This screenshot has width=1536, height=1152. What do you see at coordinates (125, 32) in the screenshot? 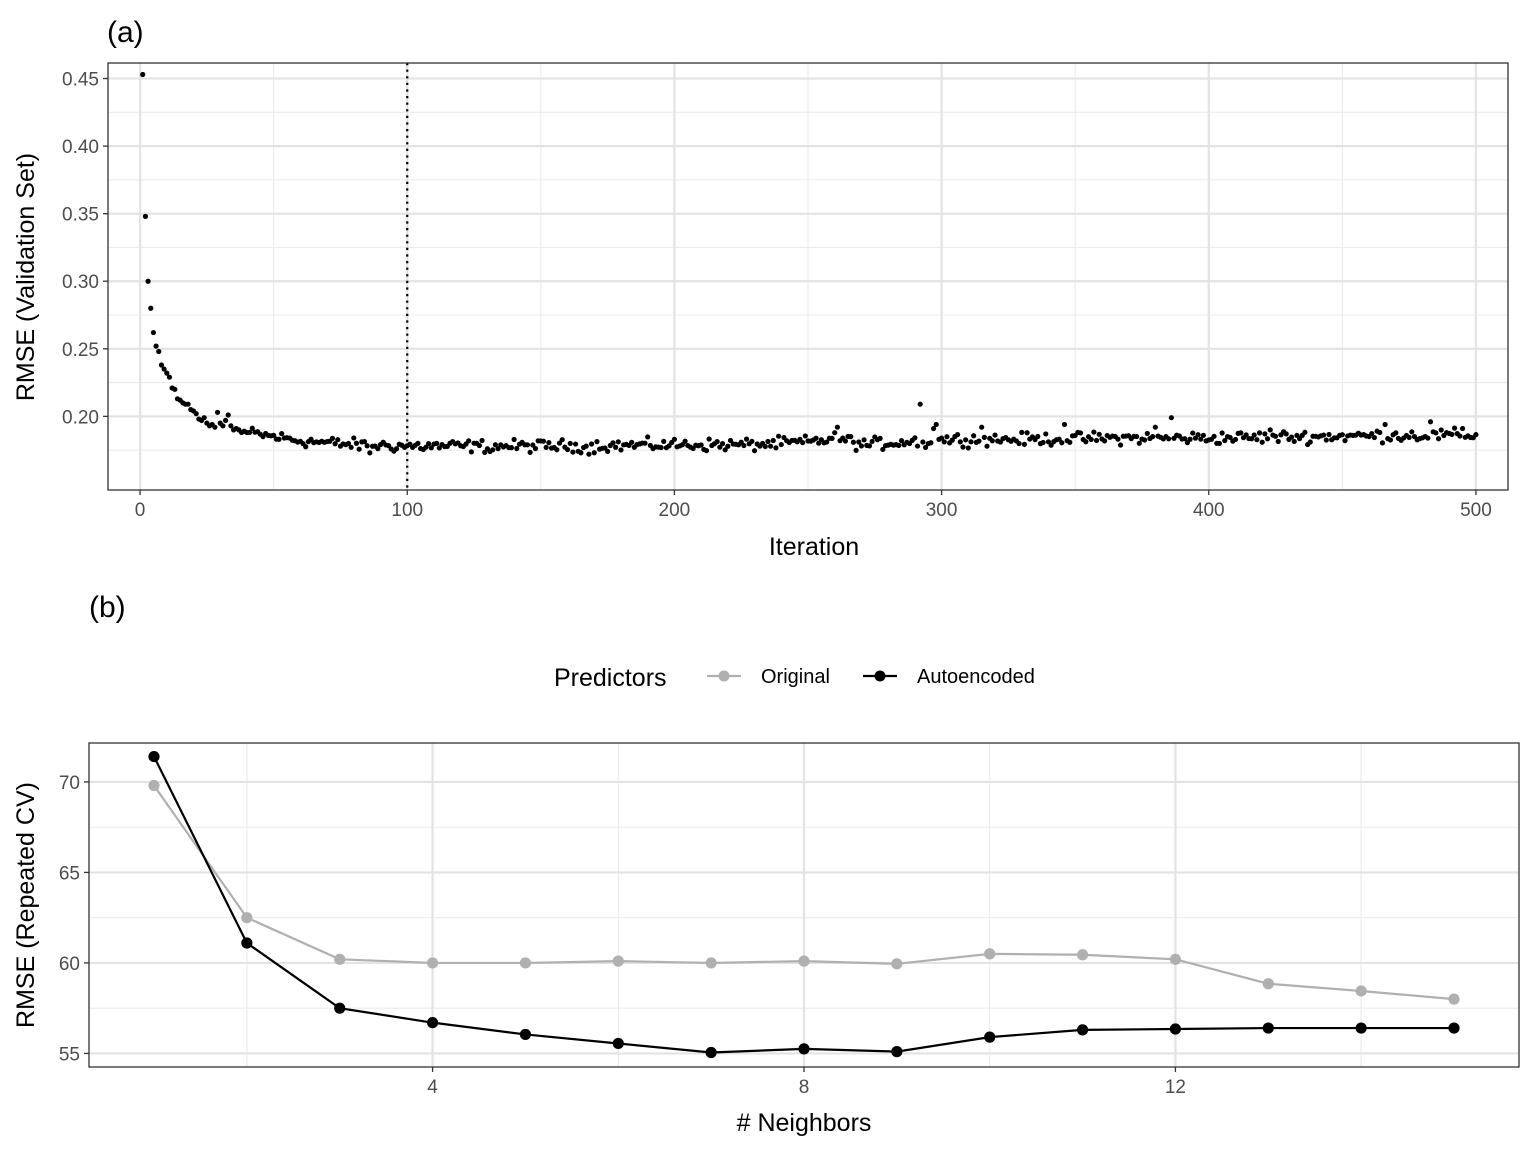
I see `panel-a-label: (a)` at bounding box center [125, 32].